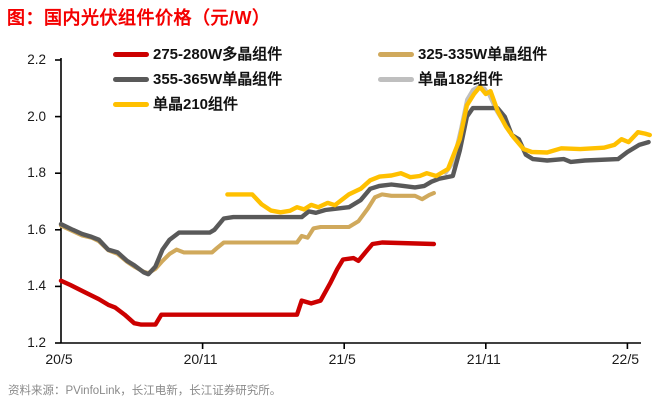 This screenshot has width=656, height=409. Describe the element at coordinates (36, 59) in the screenshot. I see `y-axis-tick-label: 2.2` at that location.